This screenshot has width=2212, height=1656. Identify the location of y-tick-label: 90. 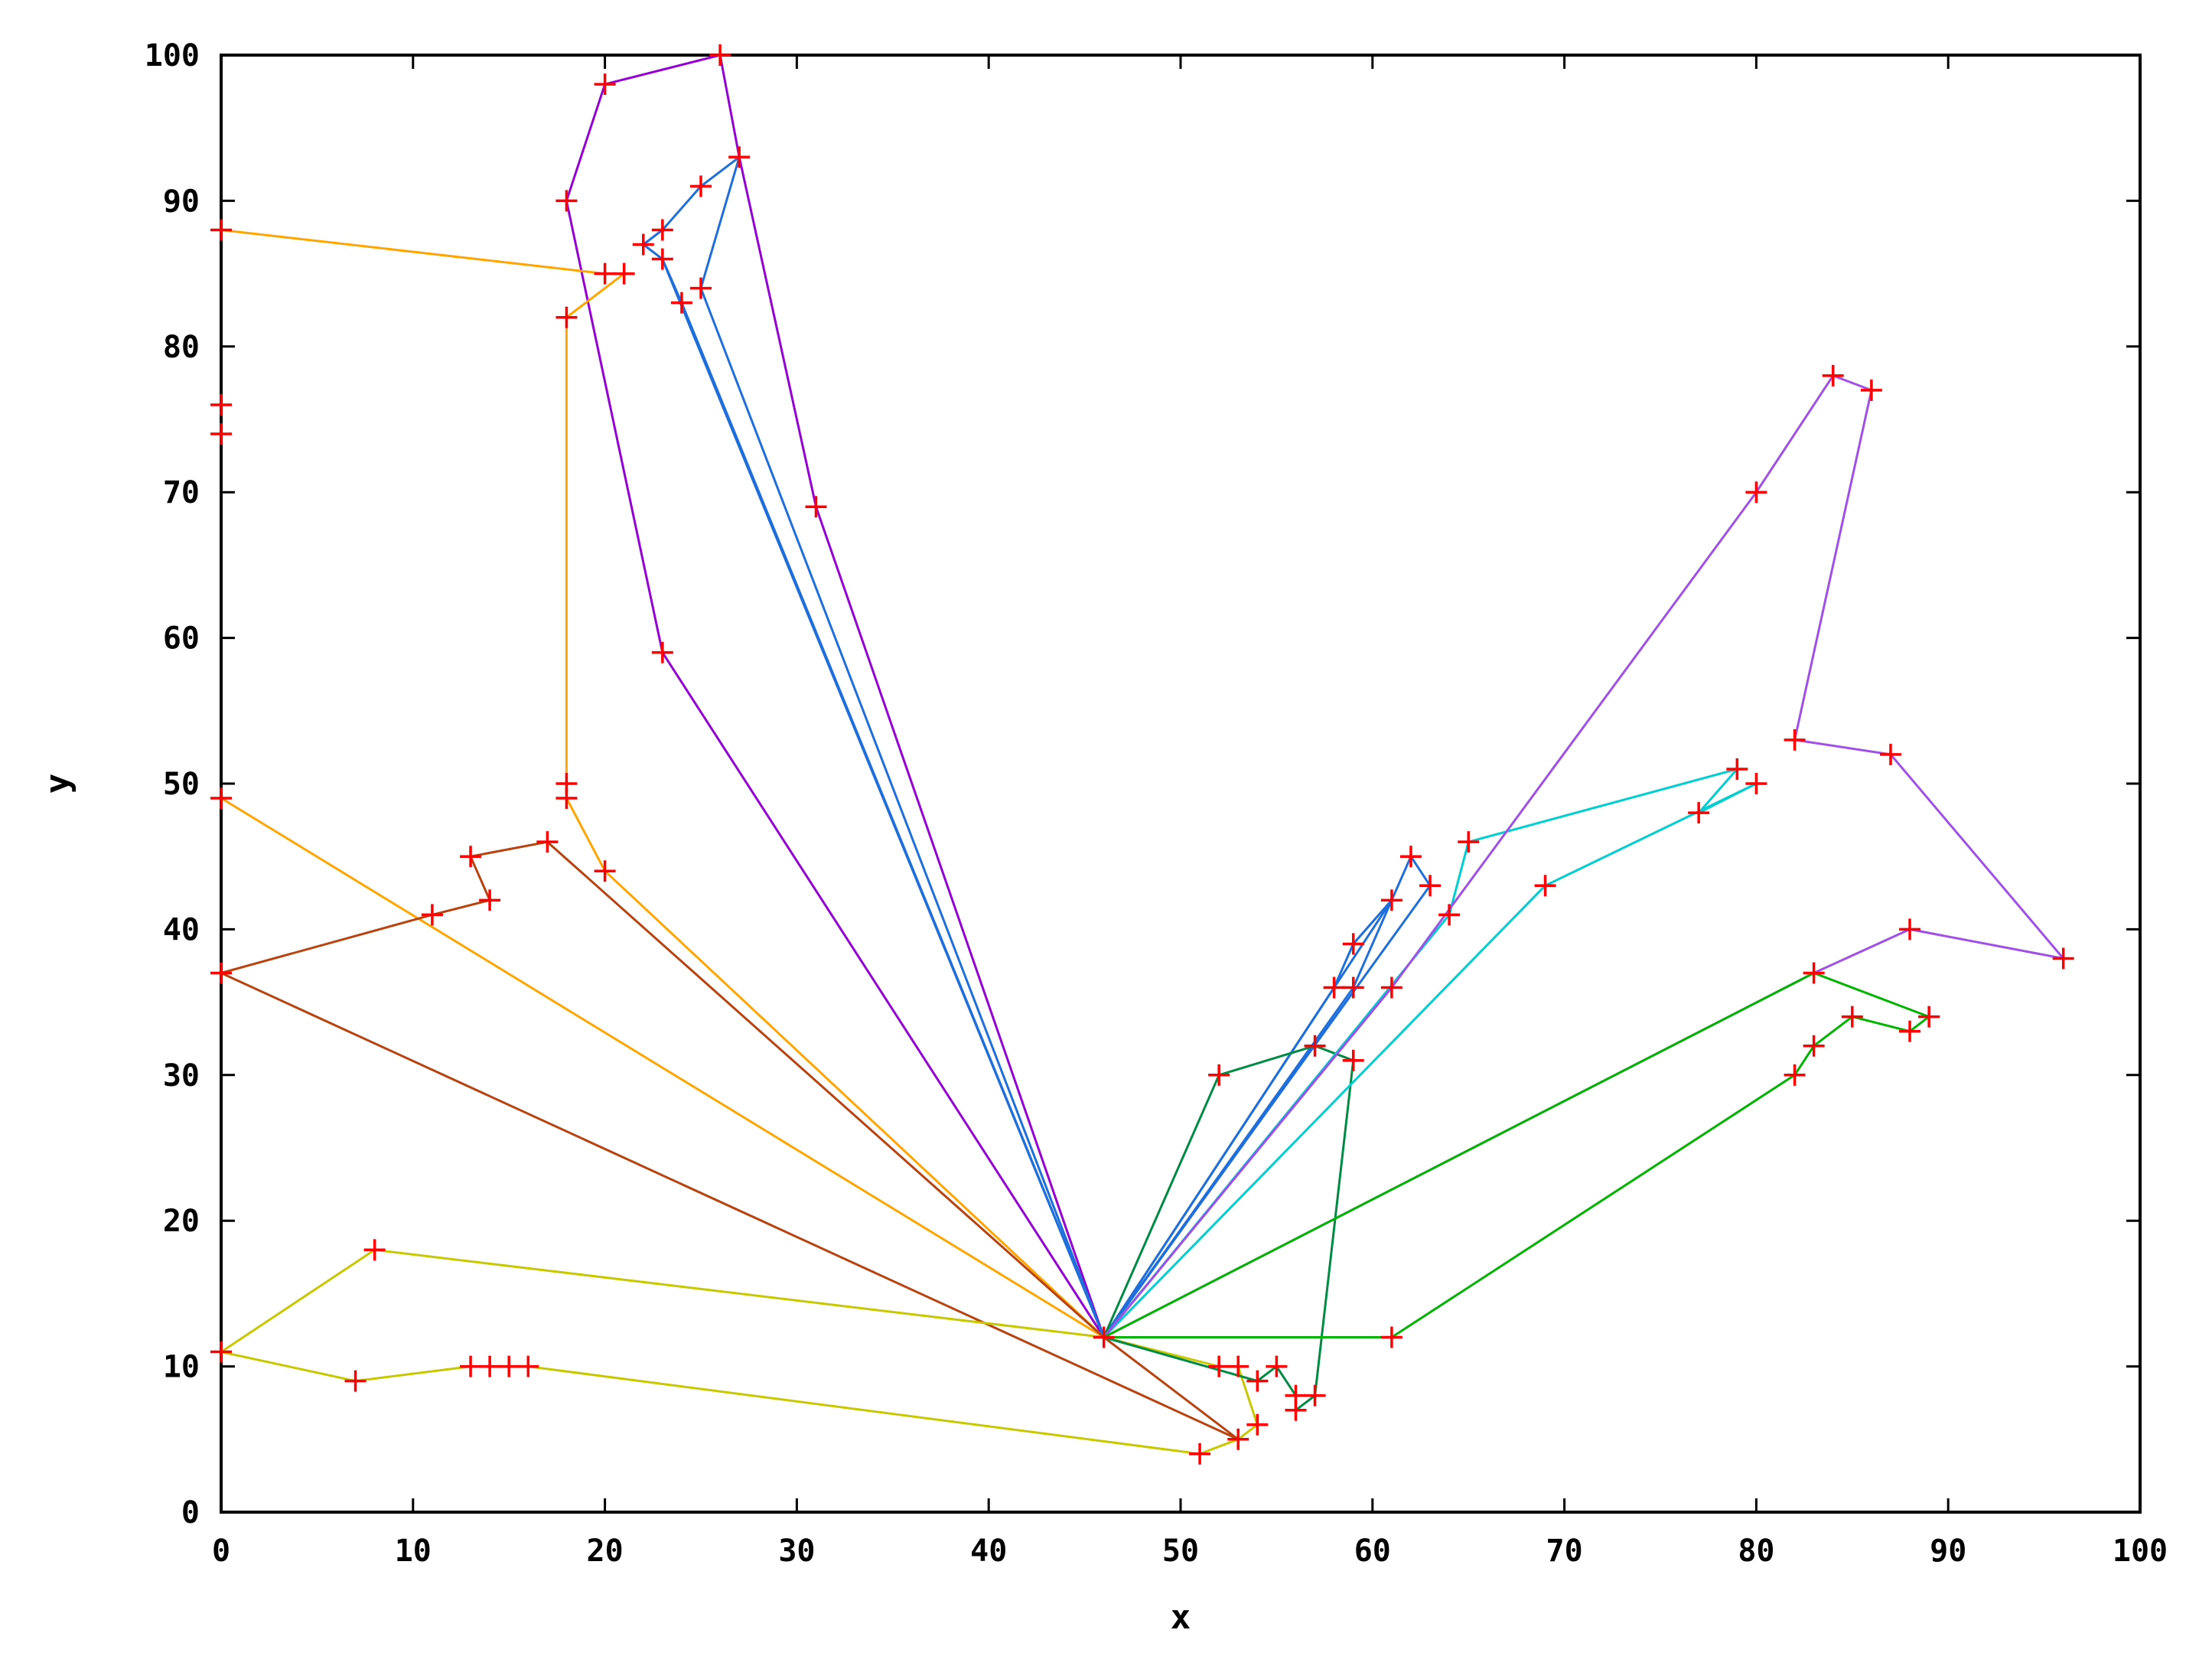
(181, 202).